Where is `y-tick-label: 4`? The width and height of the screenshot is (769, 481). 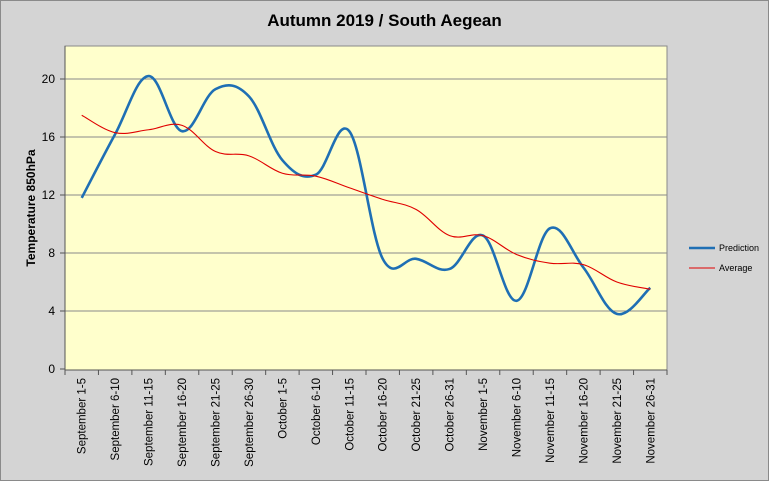
y-tick-label: 4 is located at coordinates (51, 311).